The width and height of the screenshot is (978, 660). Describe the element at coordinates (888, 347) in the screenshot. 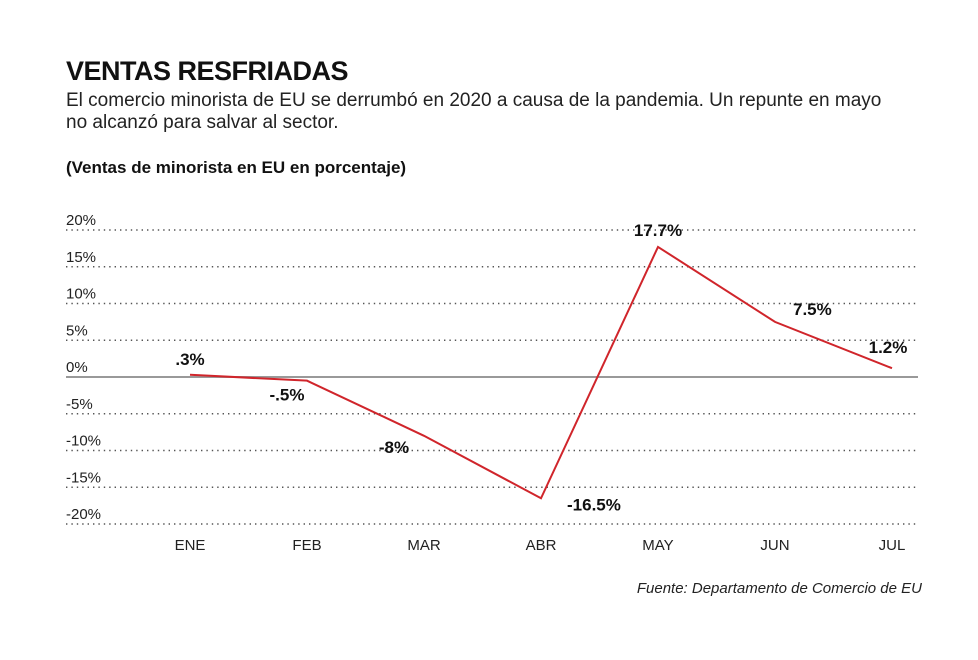

I see `data-label: 1.2%` at that location.